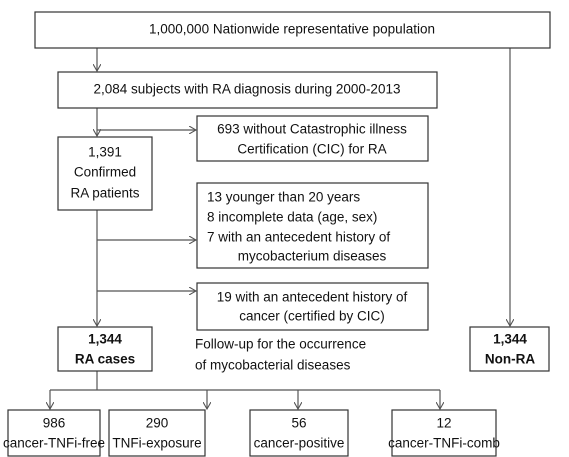 This screenshot has height=457, width=569. What do you see at coordinates (312, 129) in the screenshot?
I see `node-text: 693 without Catastrophic illness` at bounding box center [312, 129].